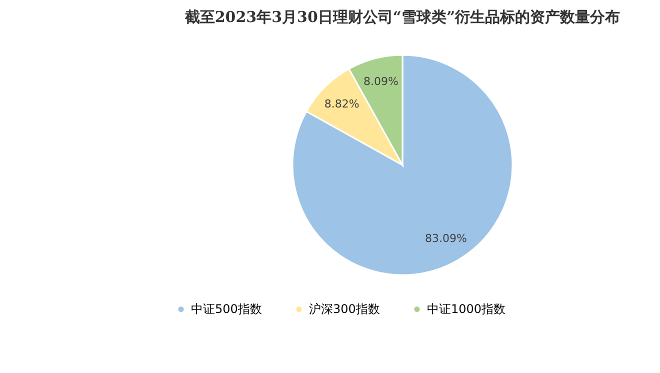 The width and height of the screenshot is (660, 373). What do you see at coordinates (445, 238) in the screenshot?
I see `data-label: 83.09%` at bounding box center [445, 238].